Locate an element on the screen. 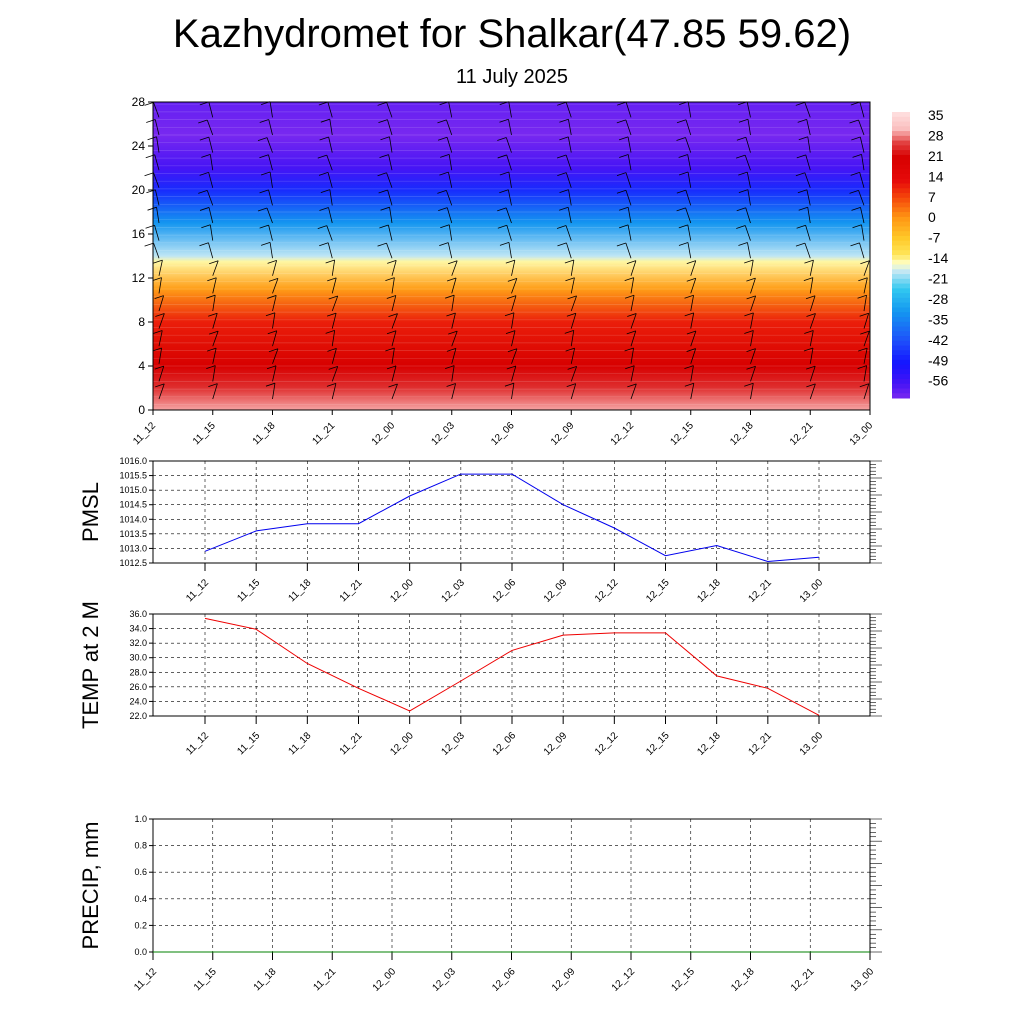 Image resolution: width=1024 pixels, height=1024 pixels. colorbar-label: 14 is located at coordinates (936, 176).